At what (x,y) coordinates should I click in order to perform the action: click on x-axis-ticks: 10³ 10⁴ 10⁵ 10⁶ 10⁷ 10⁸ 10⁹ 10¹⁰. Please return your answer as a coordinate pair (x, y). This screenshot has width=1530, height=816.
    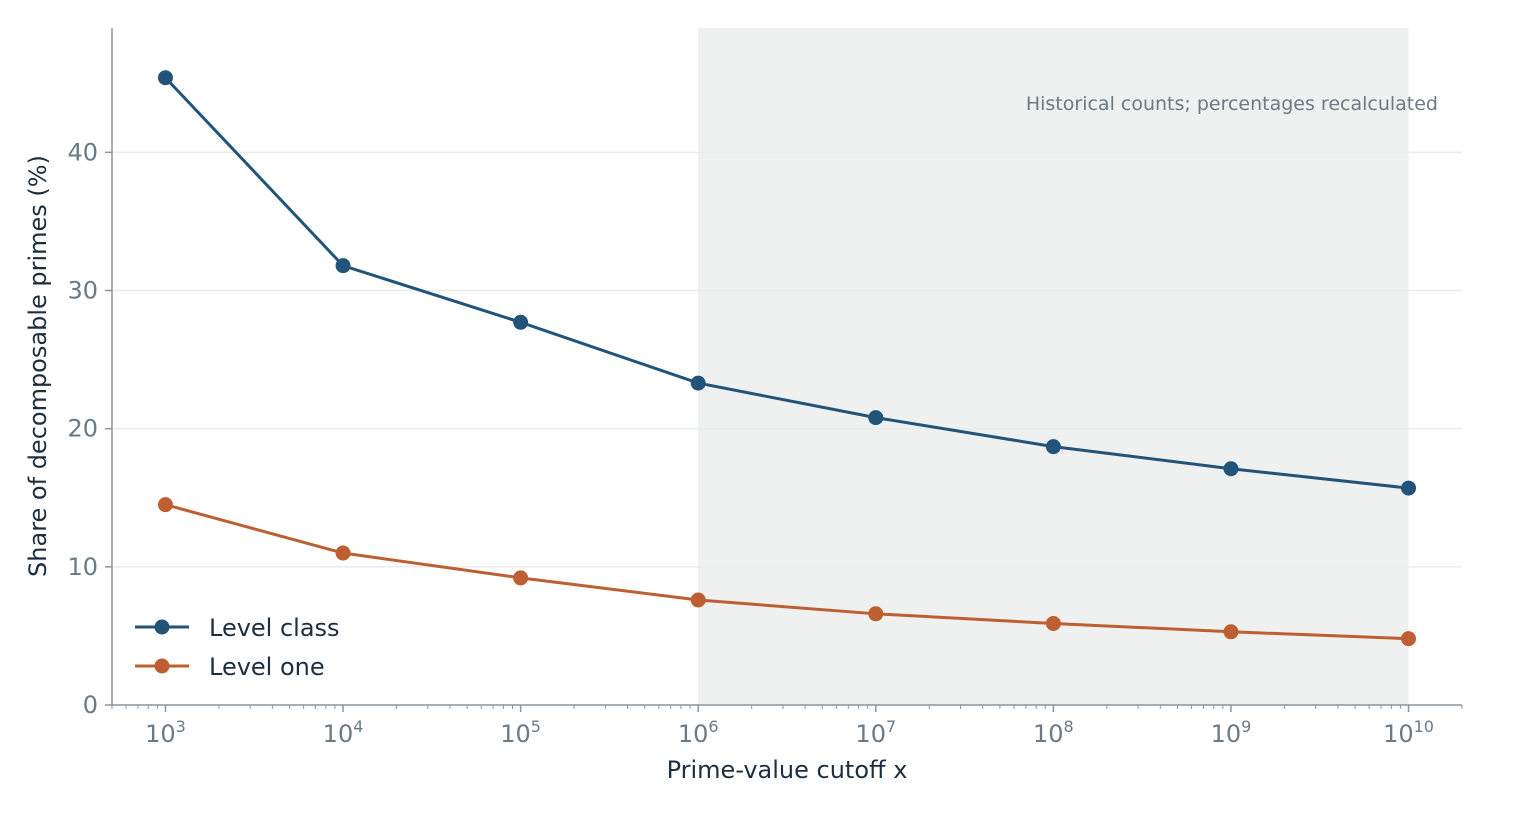
    Looking at the image, I should click on (787, 726).